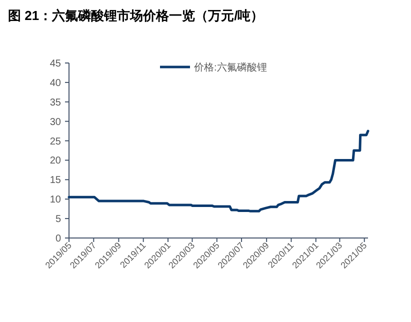 Image resolution: width=411 pixels, height=322 pixels. What do you see at coordinates (56, 180) in the screenshot?
I see `y-tick-label: 15` at bounding box center [56, 180].